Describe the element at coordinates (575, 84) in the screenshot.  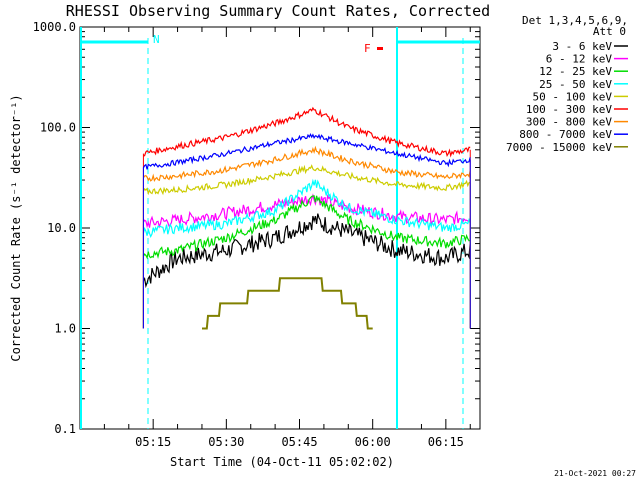
I see `legend-label: 25 - 50 keV` at that location.